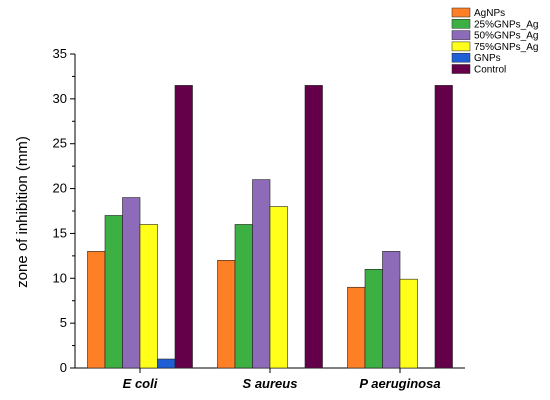 The image size is (550, 400). I want to click on y-tick-label: 10, so click(60, 277).